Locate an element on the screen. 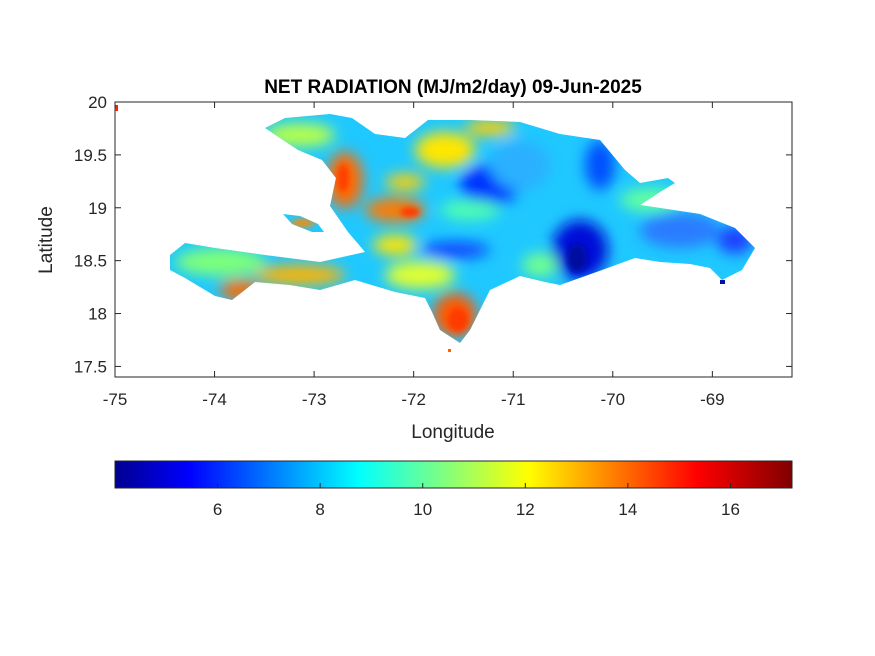  x-tick-label: -72 is located at coordinates (413, 399).